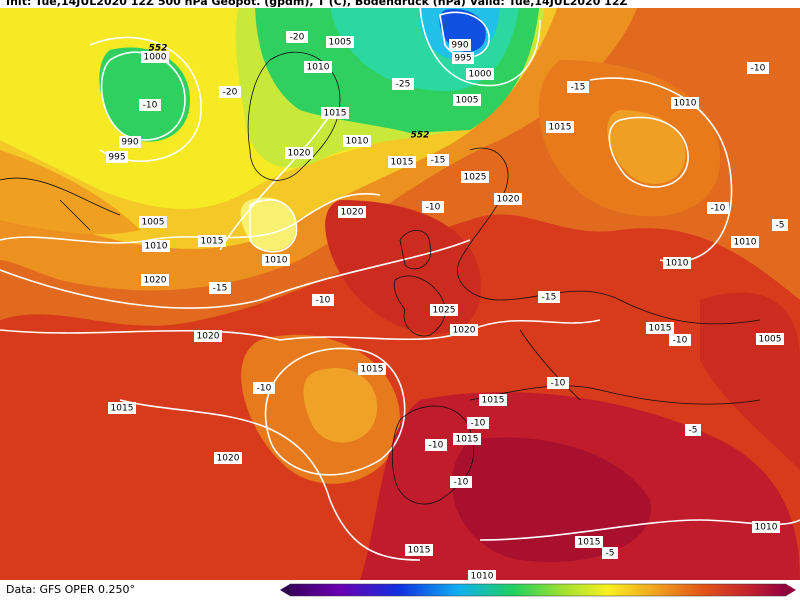 This screenshot has height=600, width=800. What do you see at coordinates (400, 4) in the screenshot?
I see `header-bar` at bounding box center [400, 4].